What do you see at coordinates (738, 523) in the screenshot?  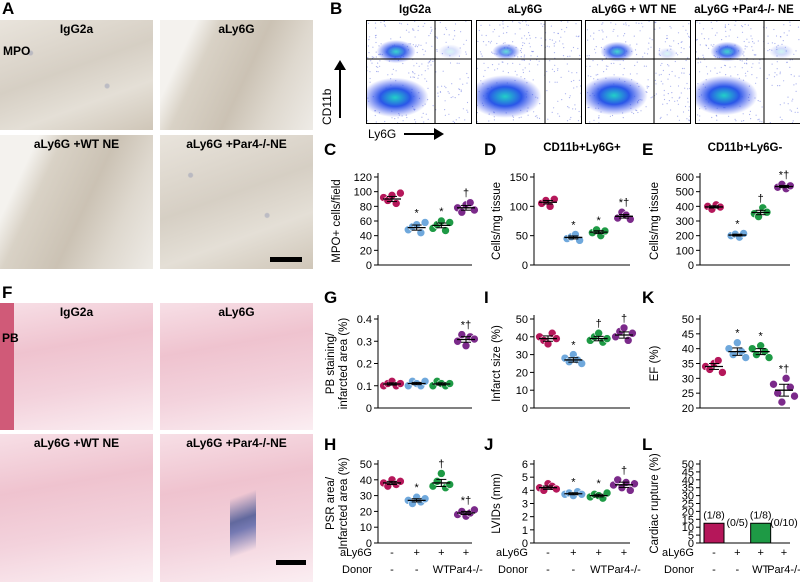 I see `bar-label: (0/5)` at bounding box center [738, 523].